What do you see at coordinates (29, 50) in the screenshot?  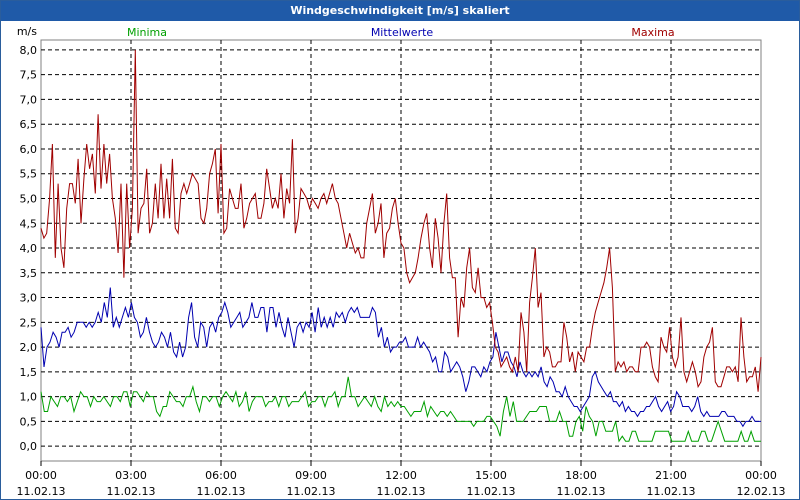 I see `y-tick-label: 8,0` at bounding box center [29, 50].